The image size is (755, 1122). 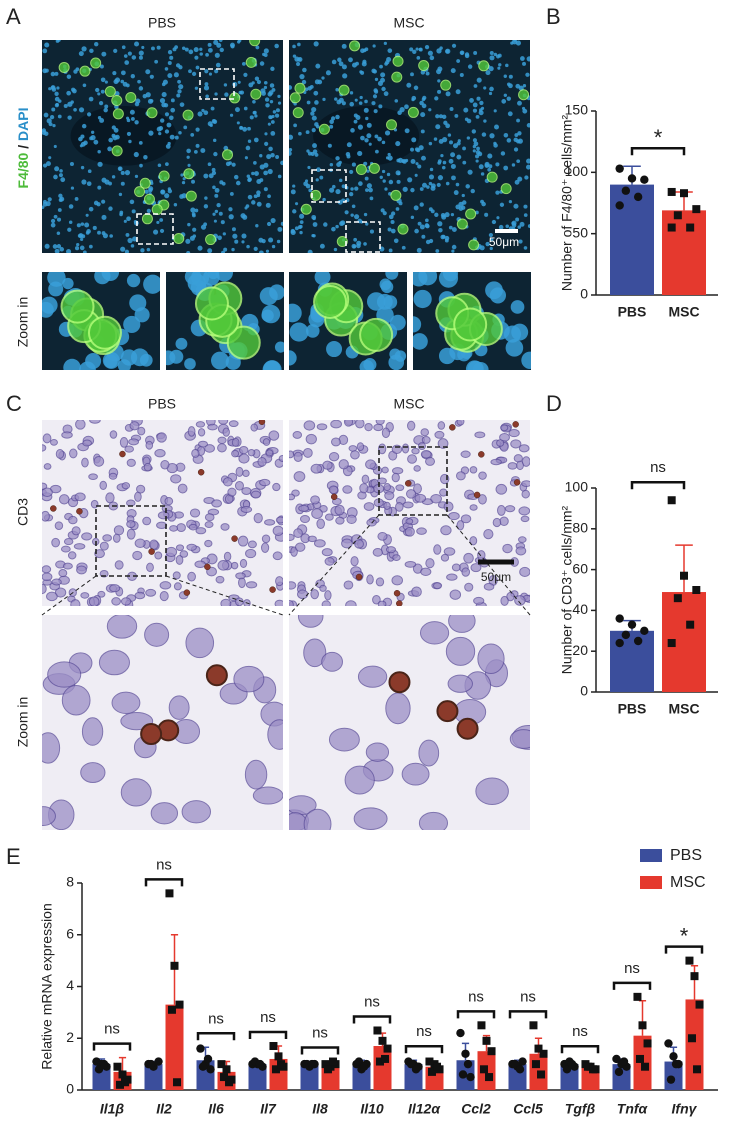 What do you see at coordinates (372, 1001) in the screenshot?
I see `significance-label: ns` at bounding box center [372, 1001].